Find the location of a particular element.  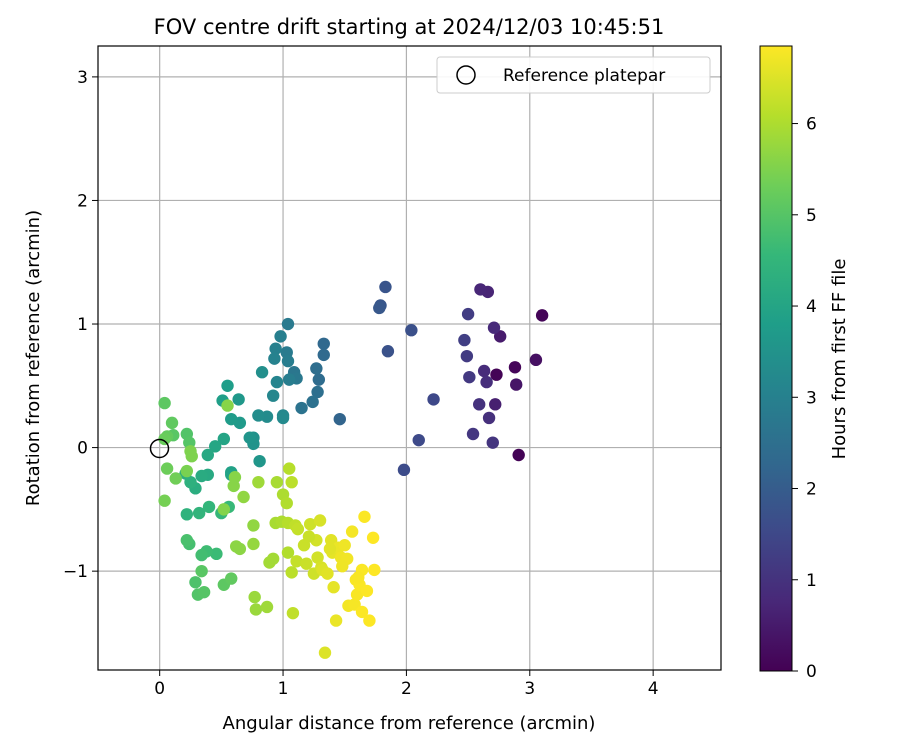

colorbar-tick-label: 2 is located at coordinates (811, 490).